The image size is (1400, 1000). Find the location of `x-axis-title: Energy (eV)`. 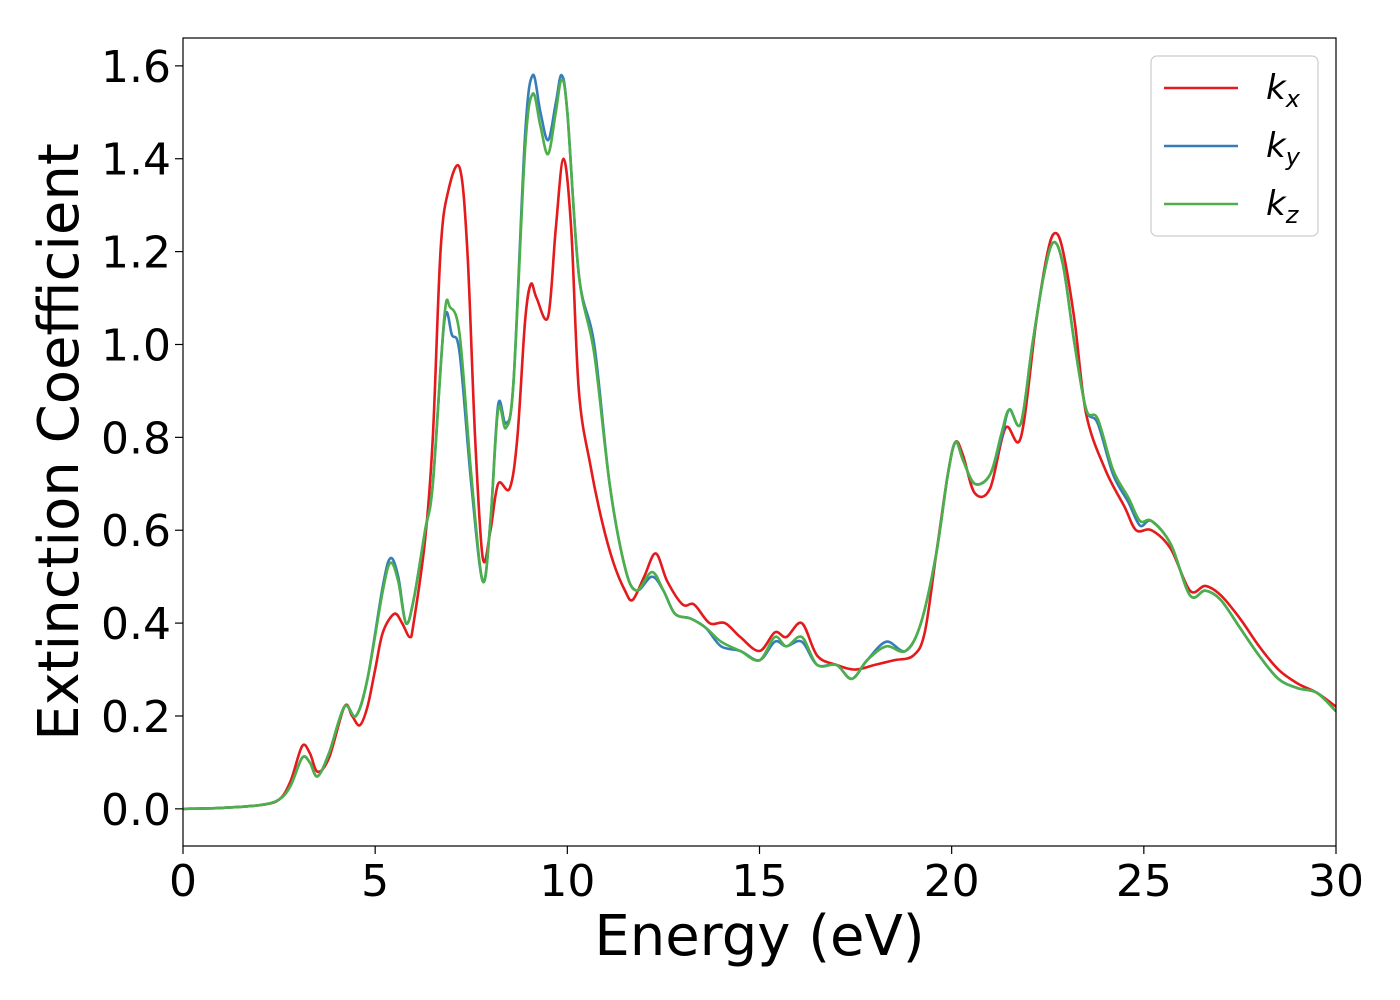

x-axis-title: Energy (eV) is located at coordinates (759, 936).